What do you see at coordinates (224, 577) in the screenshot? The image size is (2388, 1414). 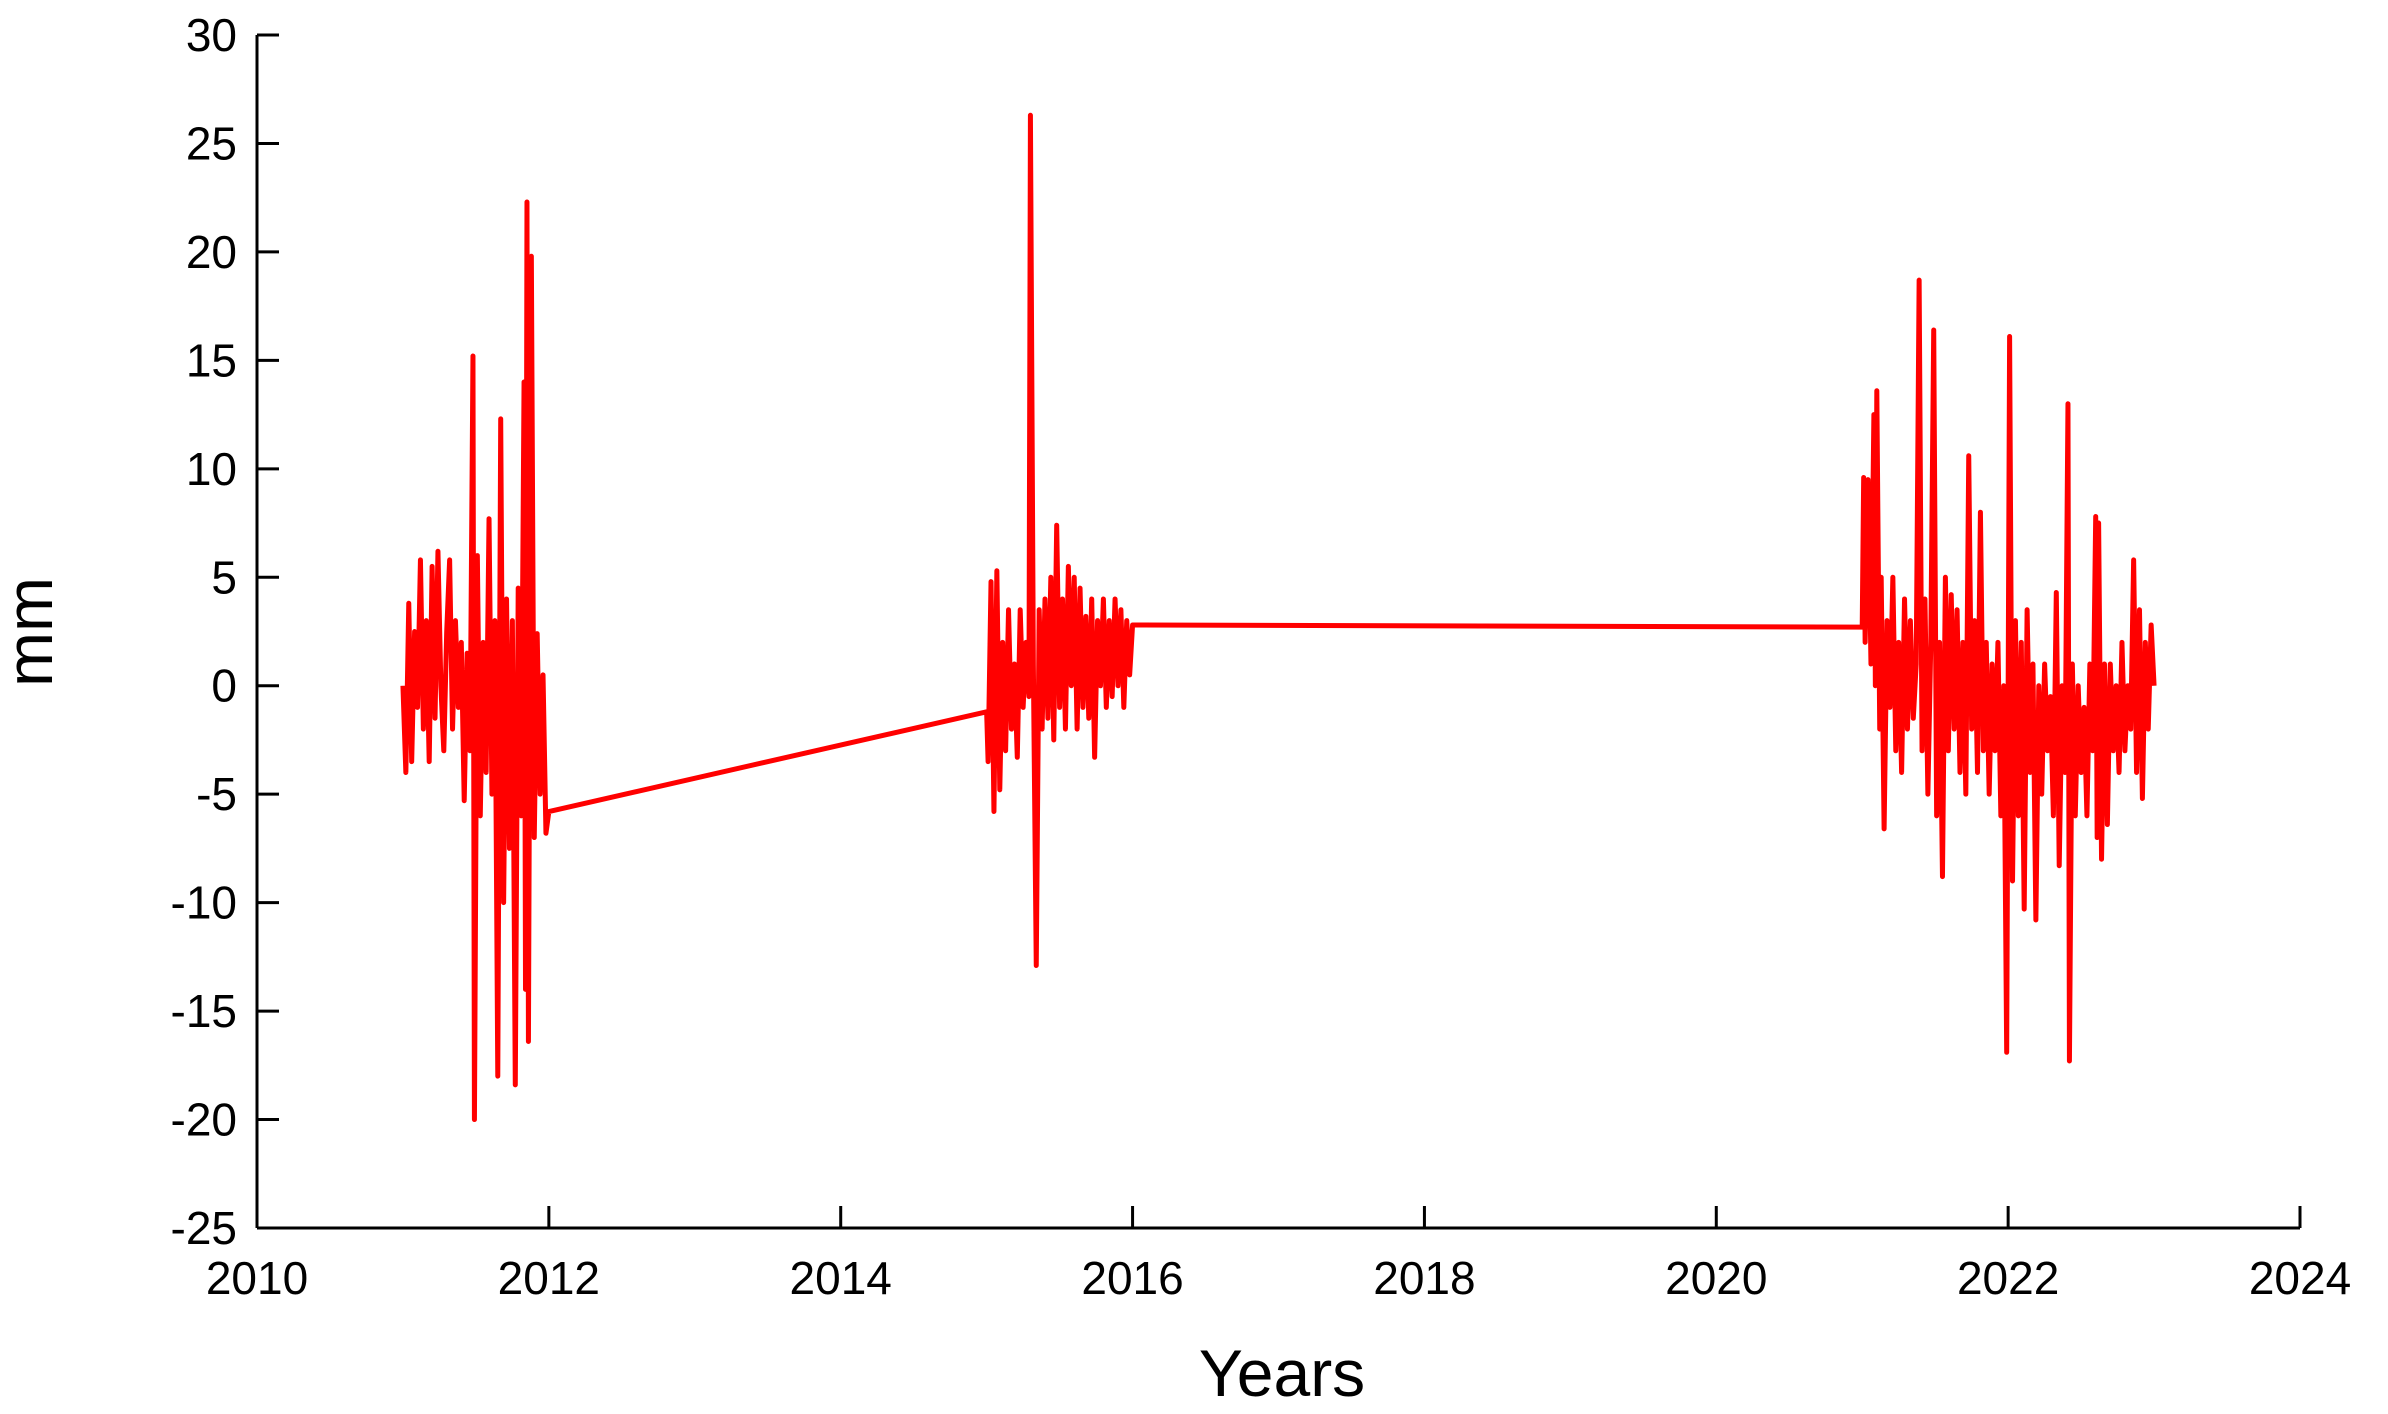 I see `y-tick-label: 5` at bounding box center [224, 577].